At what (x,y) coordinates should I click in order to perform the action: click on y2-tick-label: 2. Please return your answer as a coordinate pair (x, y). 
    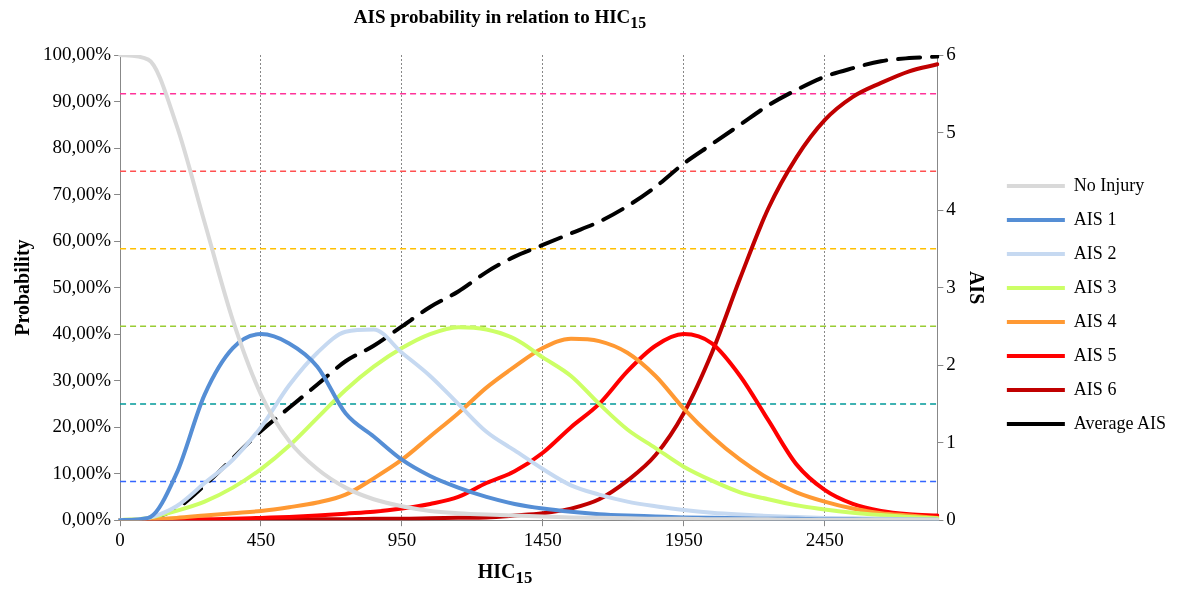
    Looking at the image, I should click on (951, 364).